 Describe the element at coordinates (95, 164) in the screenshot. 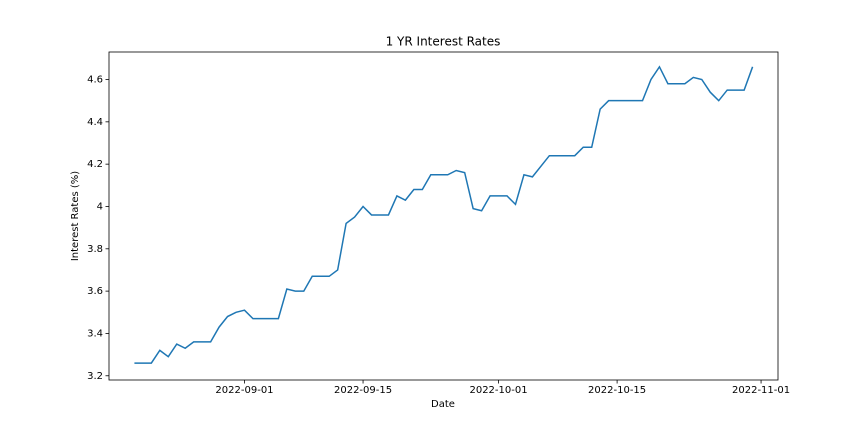

I see `y-tick-label: 4.2` at that location.